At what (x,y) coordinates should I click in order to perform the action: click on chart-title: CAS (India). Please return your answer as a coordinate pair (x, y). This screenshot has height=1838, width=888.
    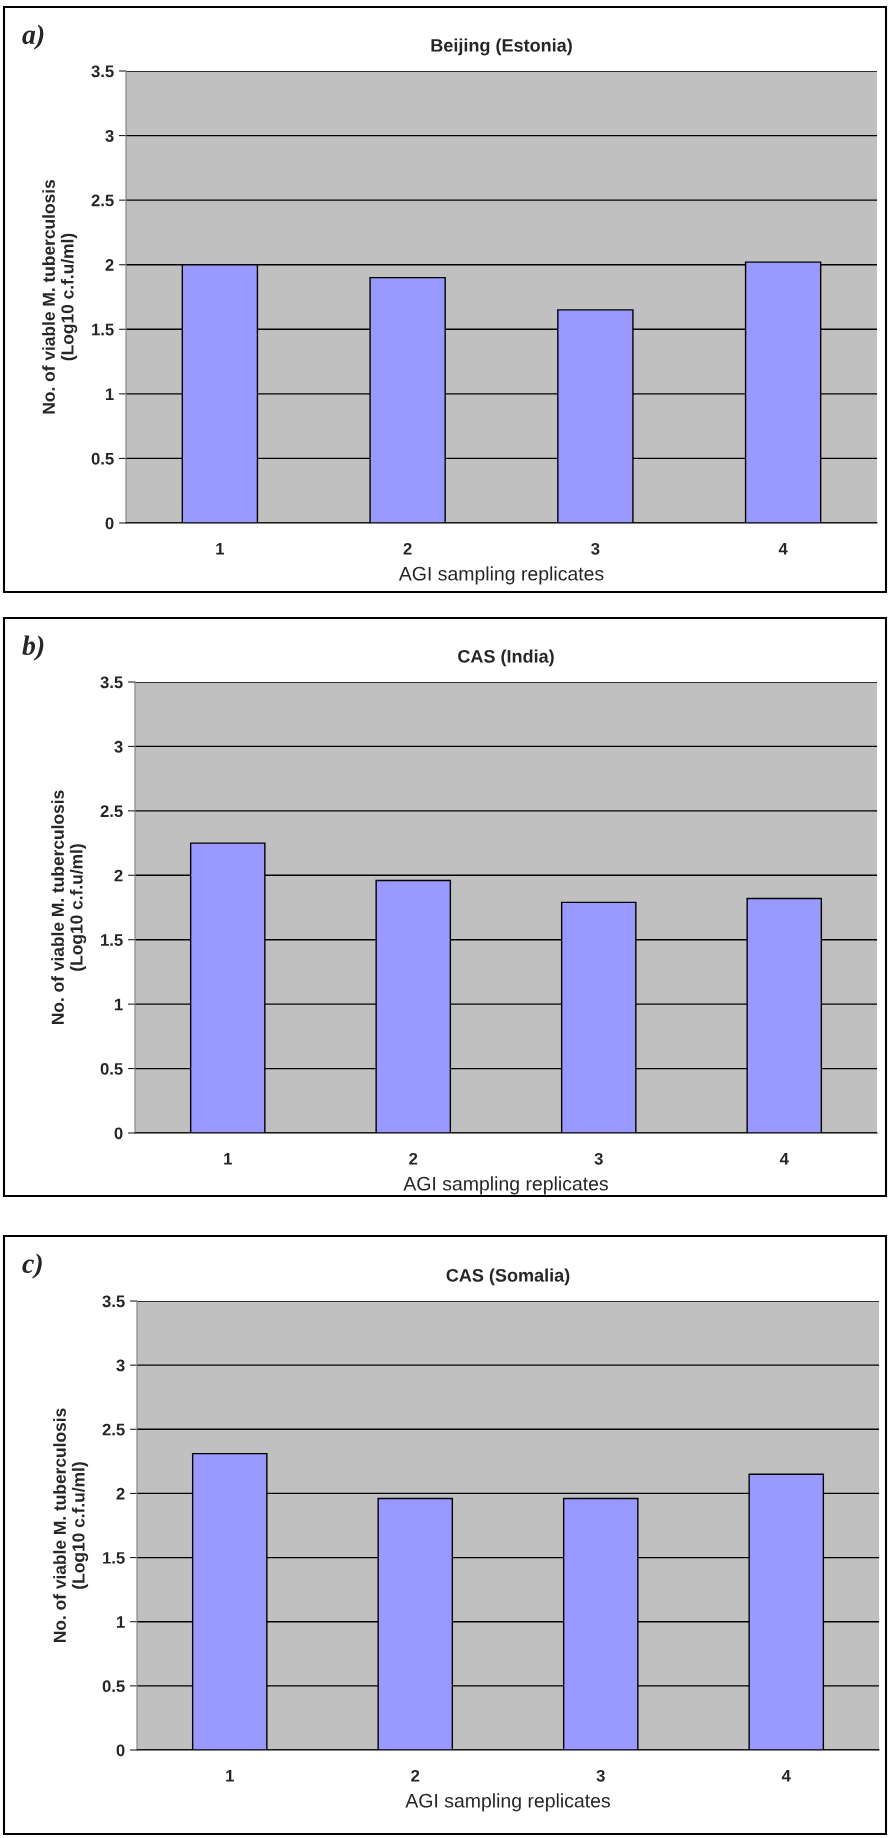
    Looking at the image, I should click on (506, 658).